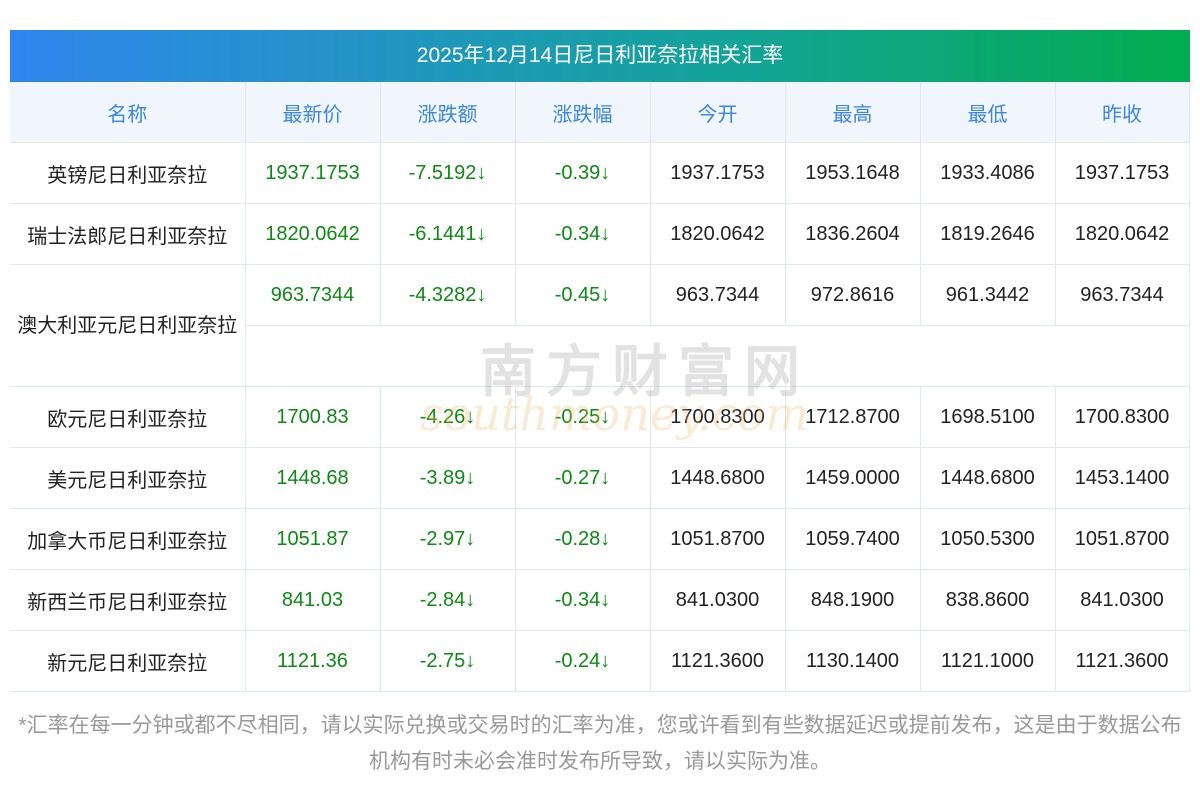 The image size is (1200, 793). What do you see at coordinates (987, 234) in the screenshot?
I see `rate-cell: 1819.2646` at bounding box center [987, 234].